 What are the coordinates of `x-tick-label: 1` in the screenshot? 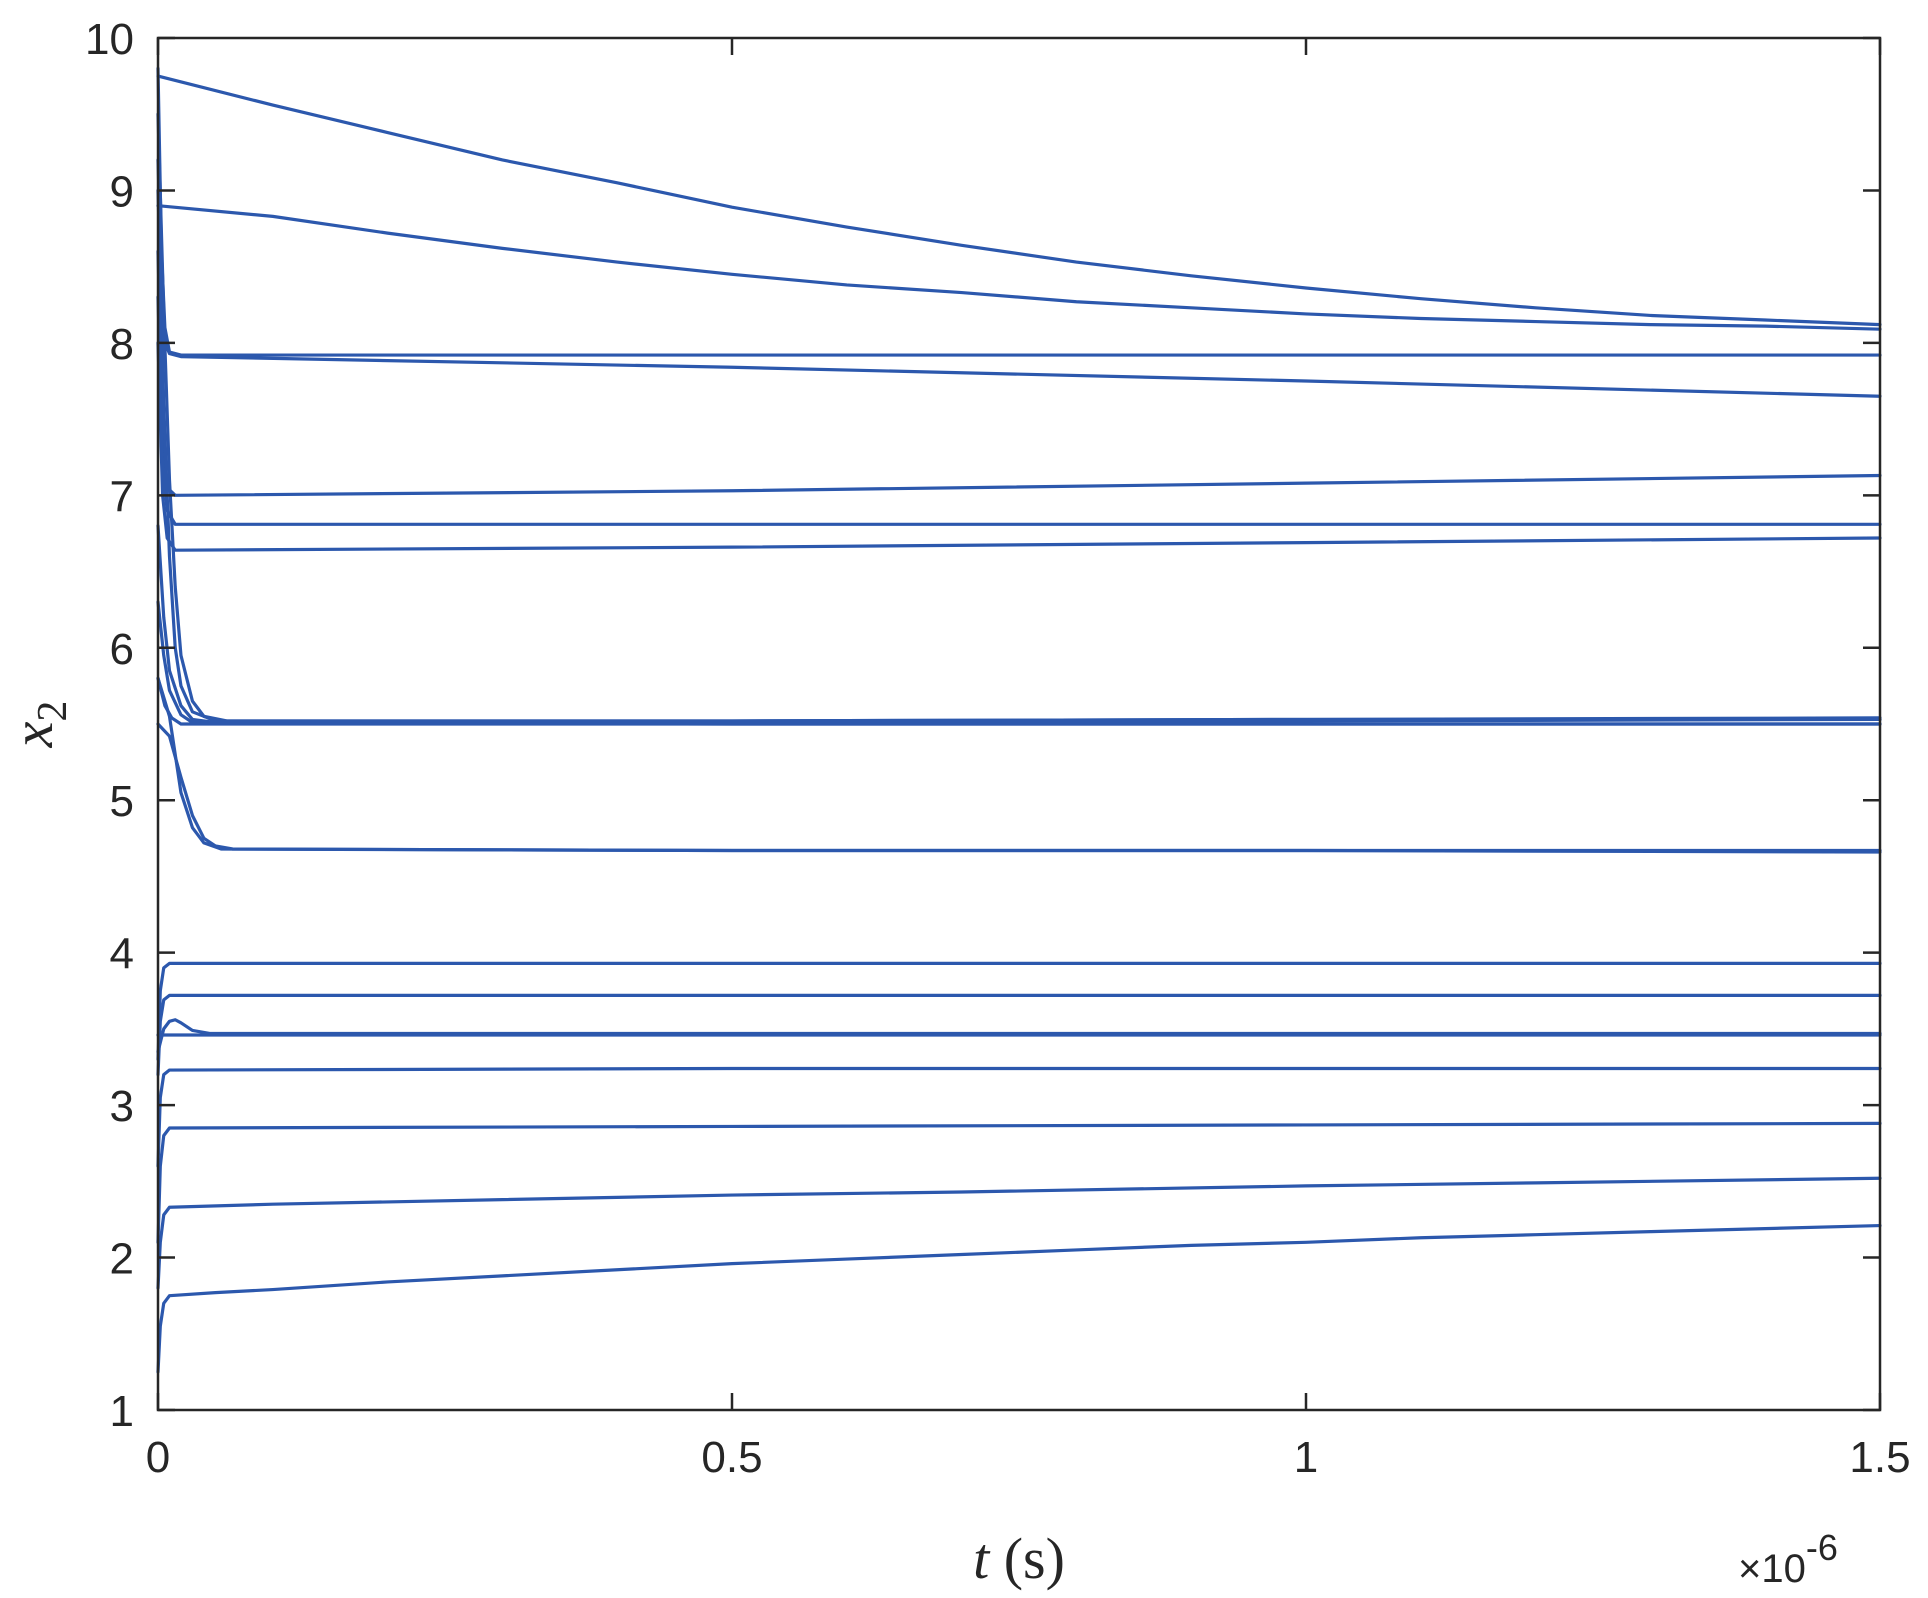 It's located at (1306, 1457).